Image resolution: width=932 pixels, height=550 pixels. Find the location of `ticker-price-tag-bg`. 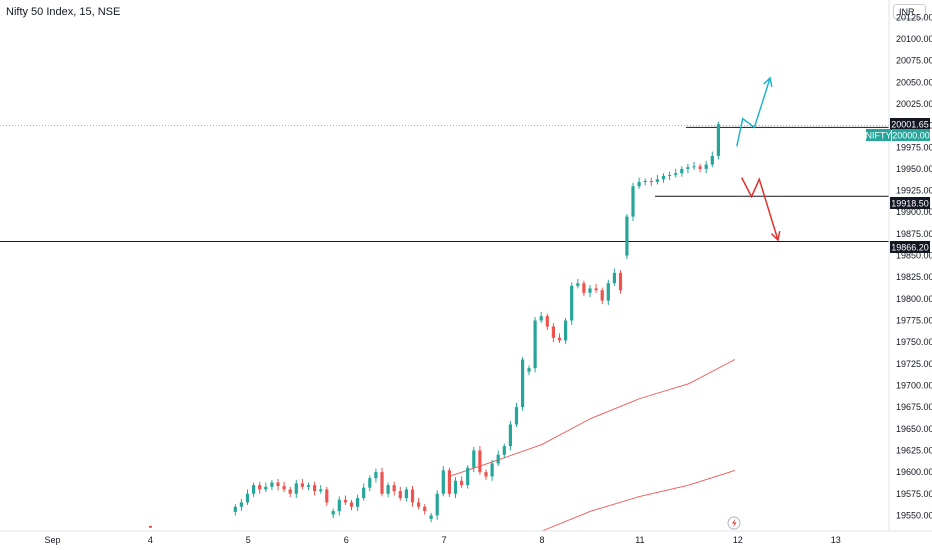

ticker-price-tag-bg is located at coordinates (911, 135).